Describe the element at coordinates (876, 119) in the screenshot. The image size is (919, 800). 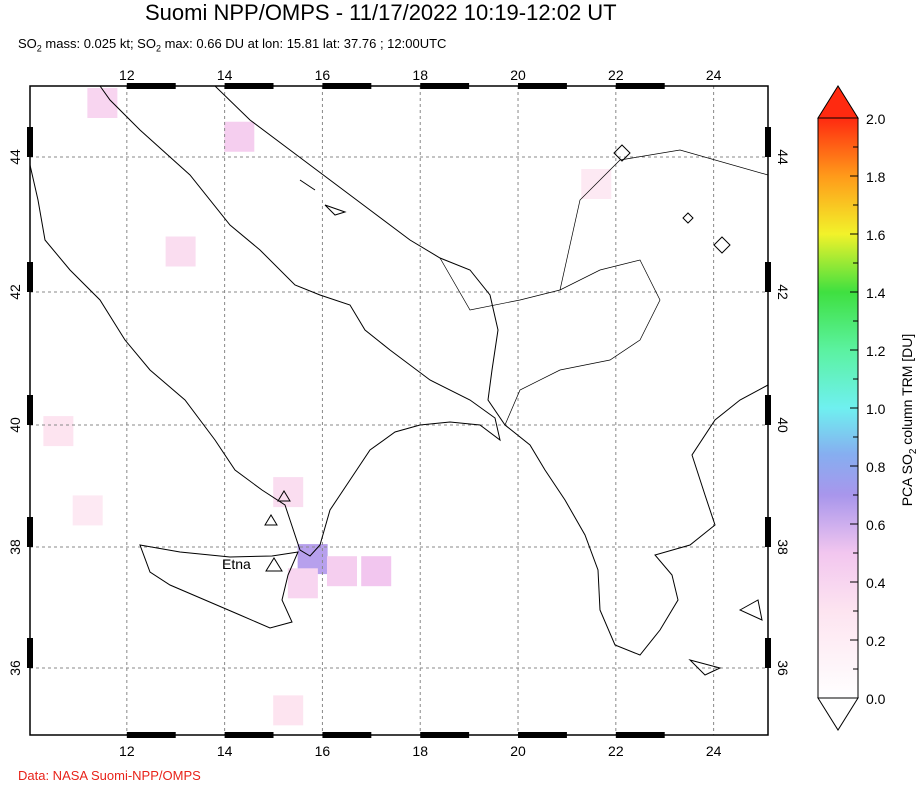
I see `colorbar-tick-label: 2.0` at that location.